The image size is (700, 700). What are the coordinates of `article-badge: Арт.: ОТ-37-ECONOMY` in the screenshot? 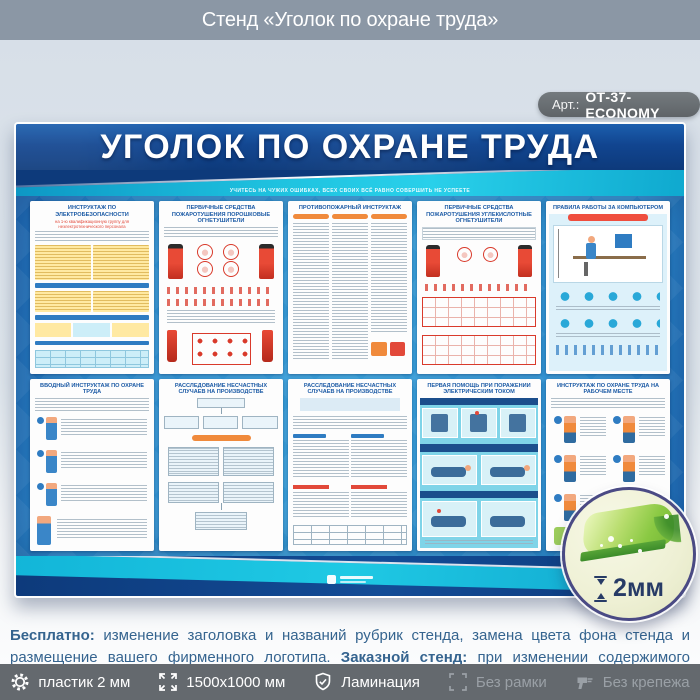 It's located at (619, 105).